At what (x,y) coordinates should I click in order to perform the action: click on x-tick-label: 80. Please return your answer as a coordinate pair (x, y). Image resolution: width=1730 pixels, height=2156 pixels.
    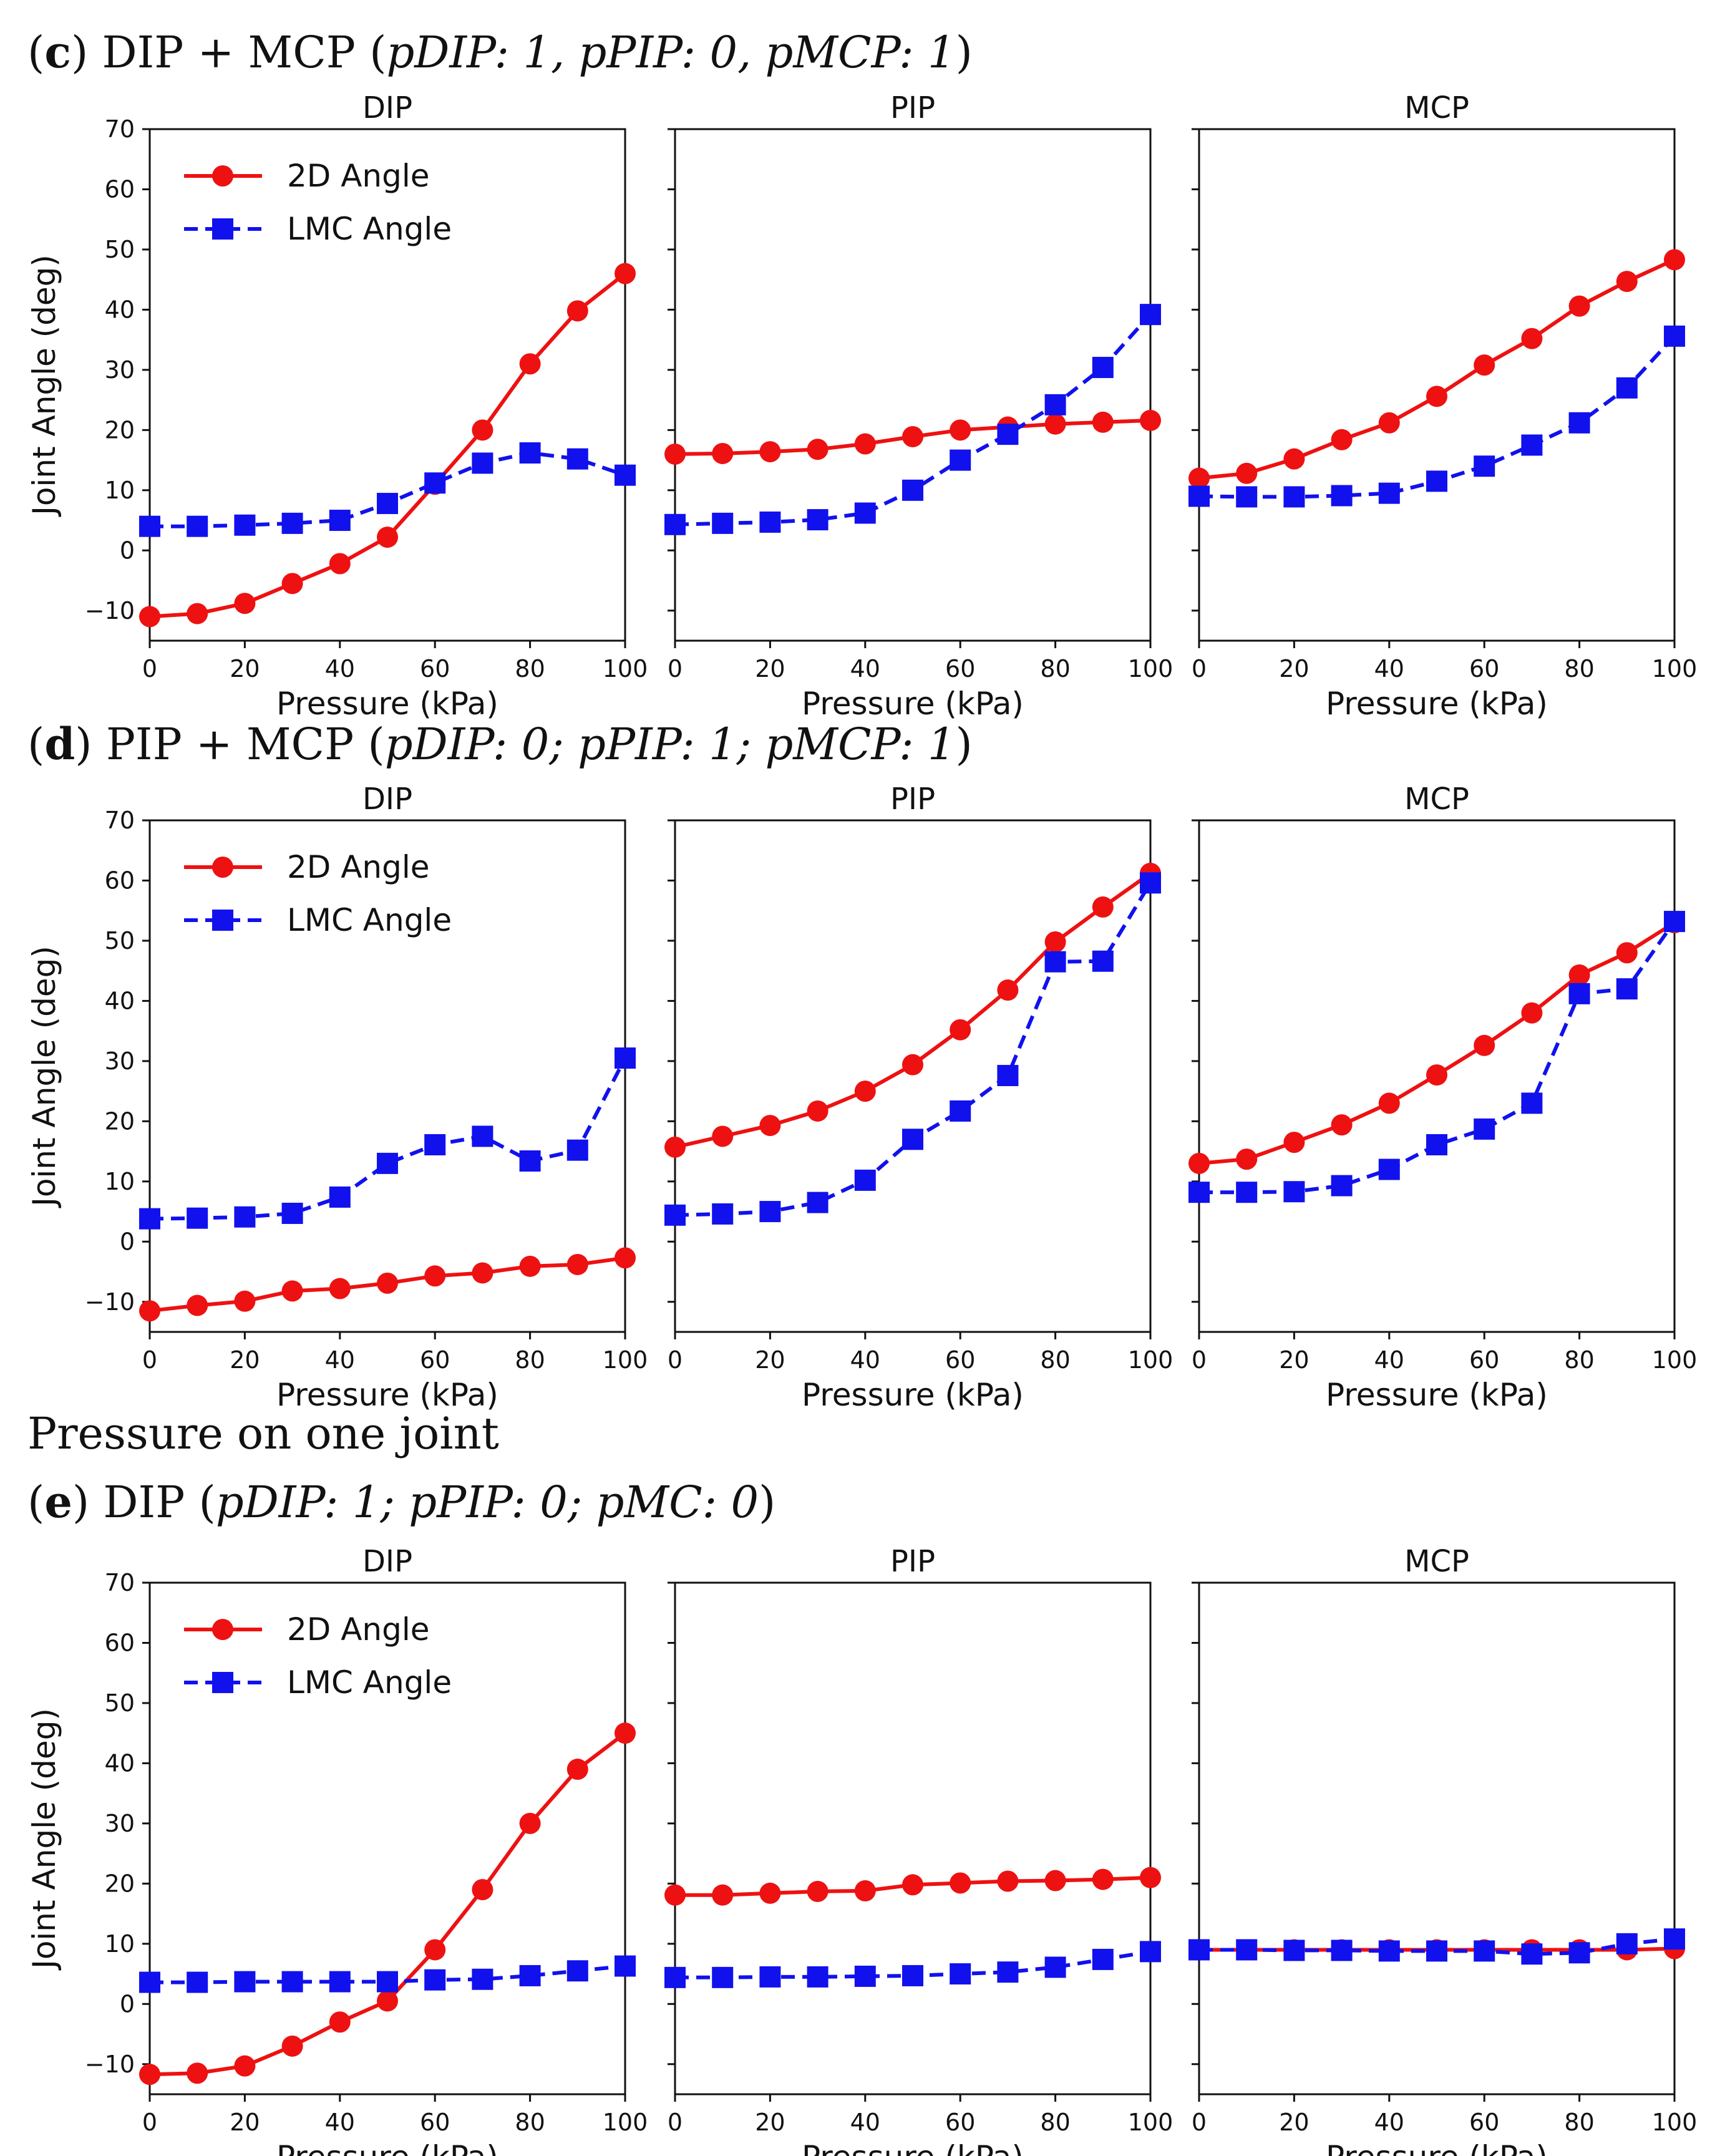
    Looking at the image, I should click on (1579, 2122).